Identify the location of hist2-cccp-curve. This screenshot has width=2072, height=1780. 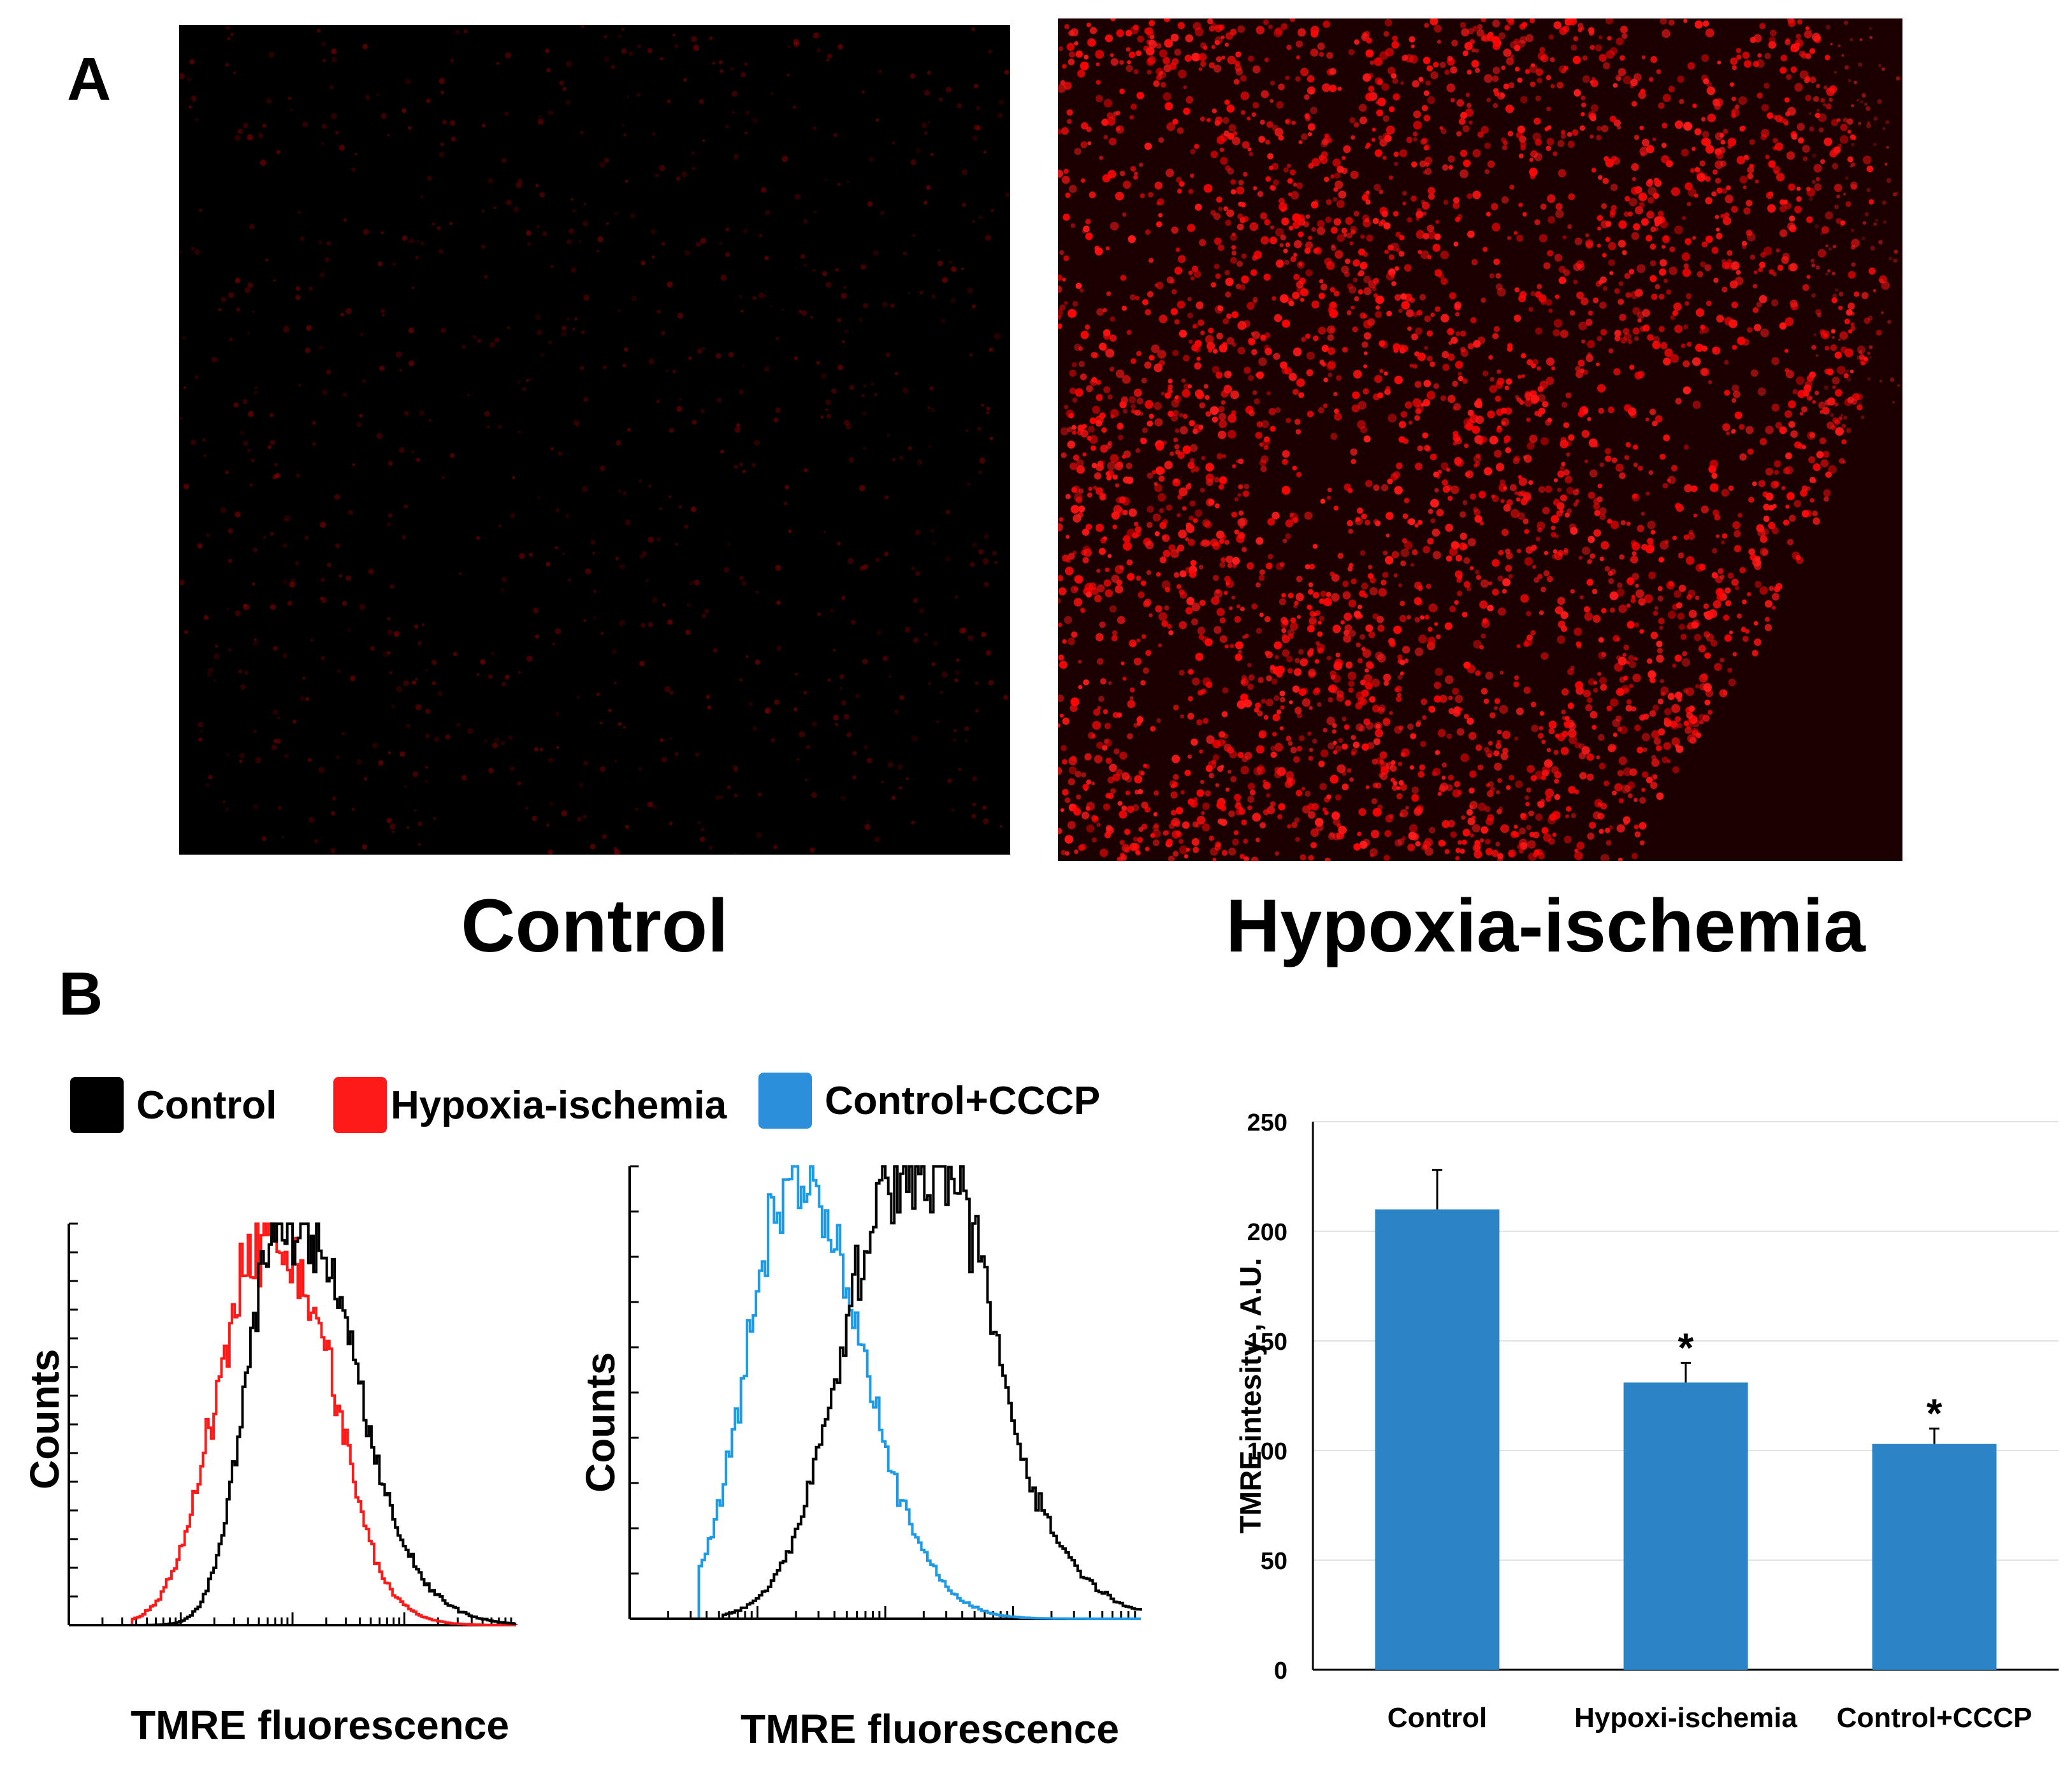
(885, 1392).